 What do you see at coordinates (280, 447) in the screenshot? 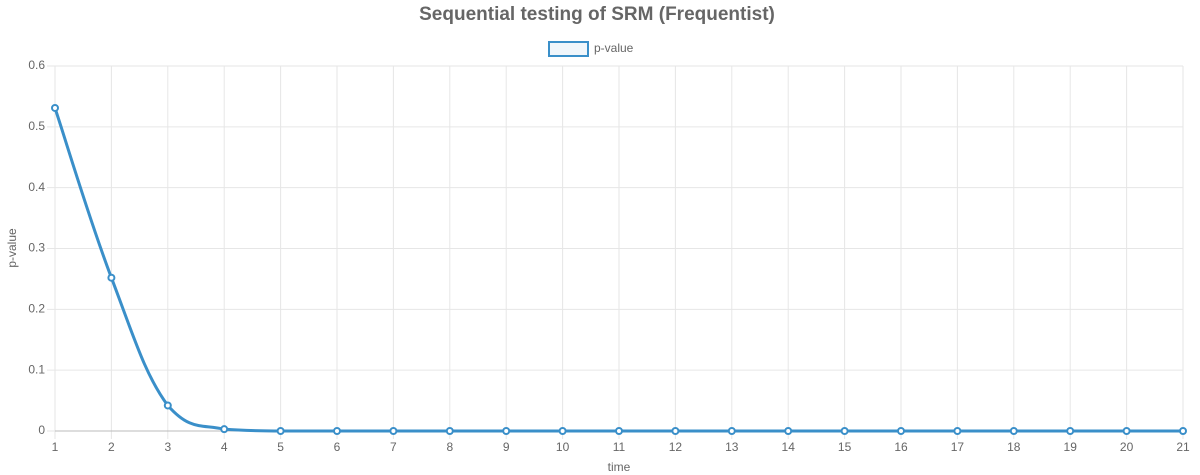
I see `x-tick-label: 5` at bounding box center [280, 447].